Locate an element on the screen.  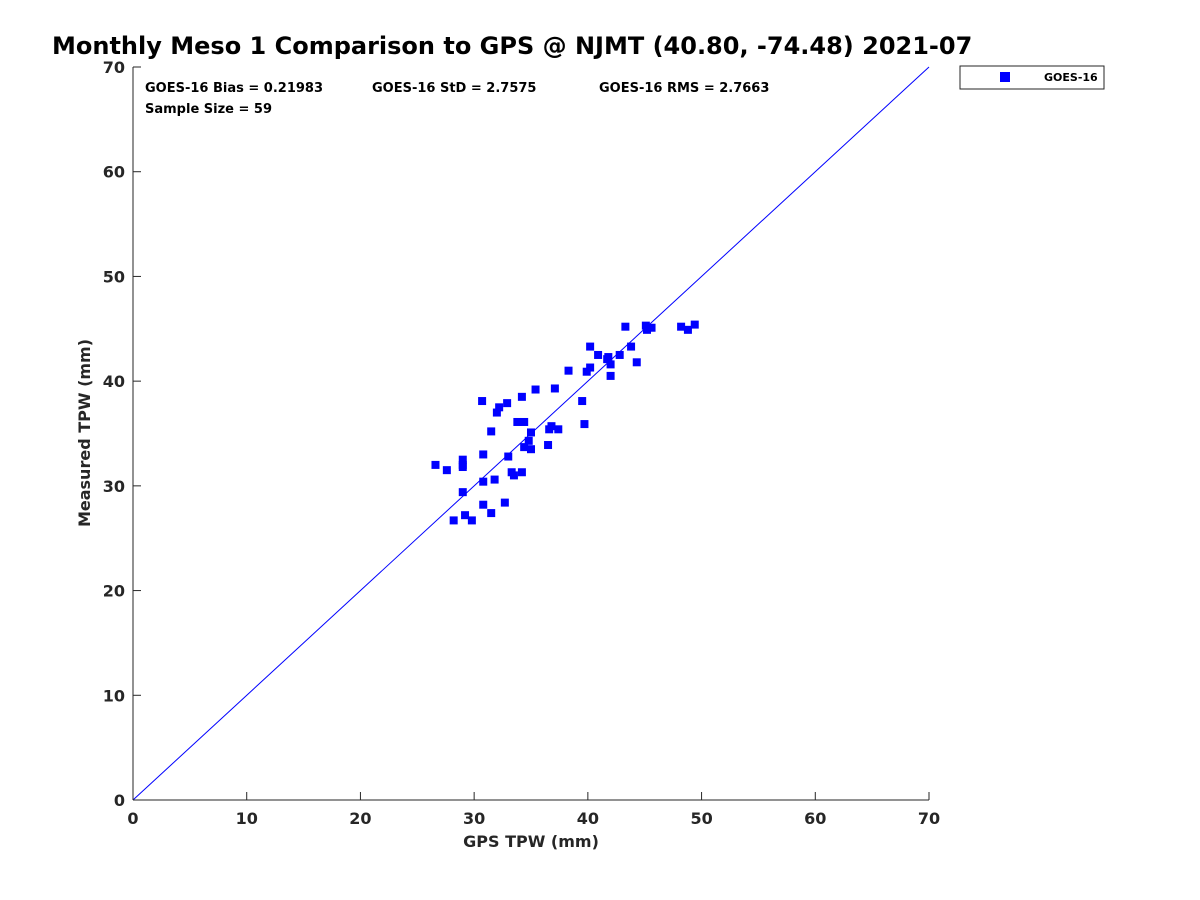
std-stat: GOES-16 StD = 2.7575 is located at coordinates (454, 88).